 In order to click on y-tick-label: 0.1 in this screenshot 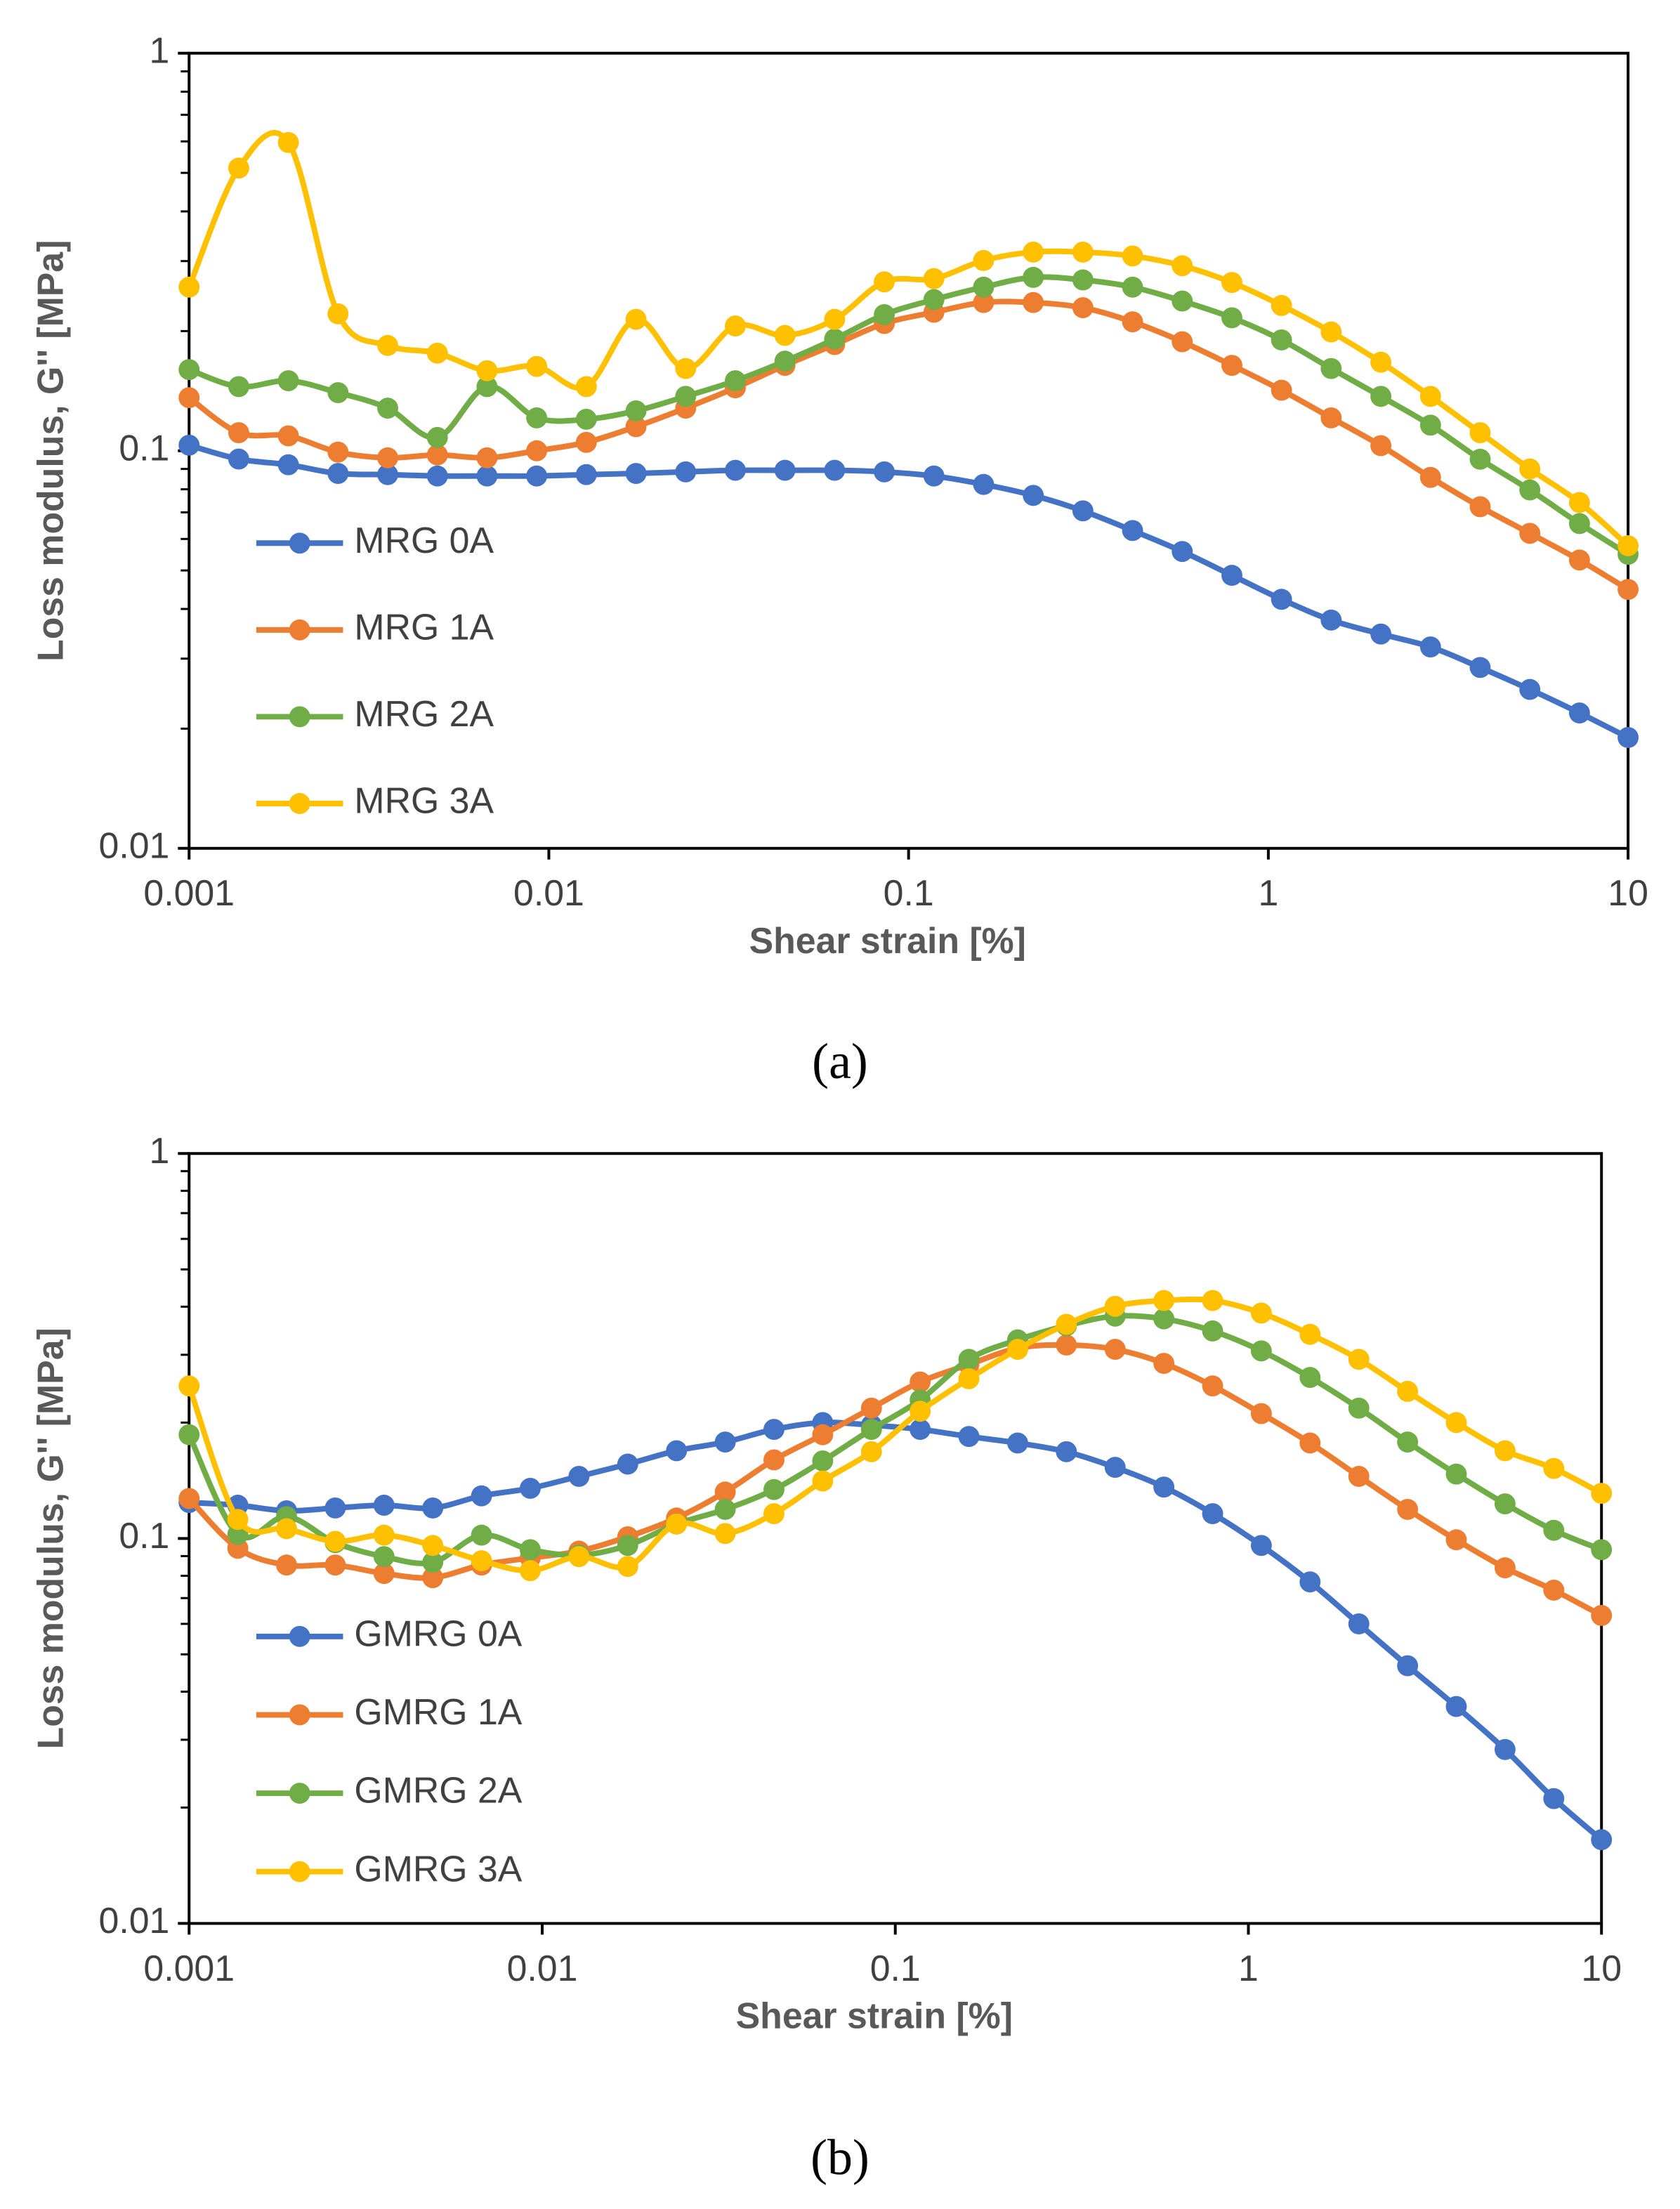, I will do `click(144, 447)`.